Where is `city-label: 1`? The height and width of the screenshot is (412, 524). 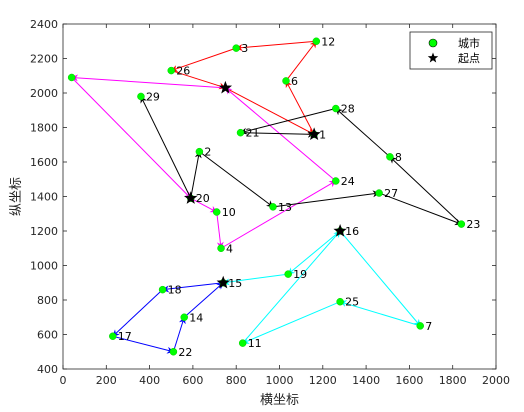 city-label: 1 is located at coordinates (322, 134).